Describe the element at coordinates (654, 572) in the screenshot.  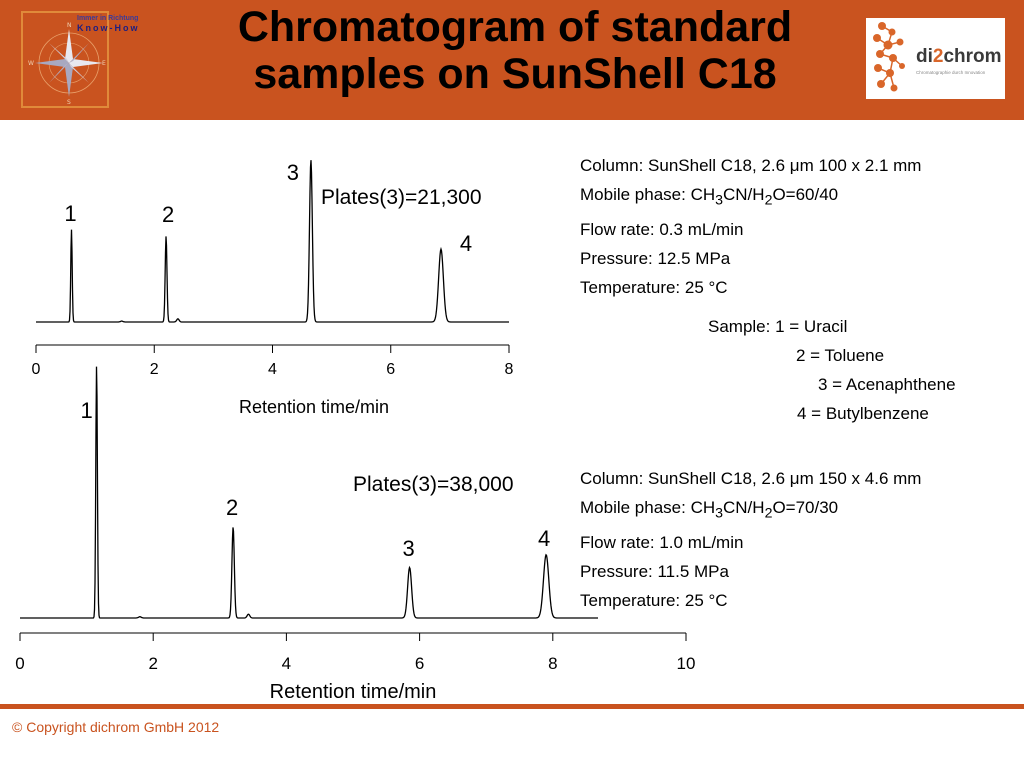
I see `pressure-2: Pressure: 11.5 MPa` at that location.